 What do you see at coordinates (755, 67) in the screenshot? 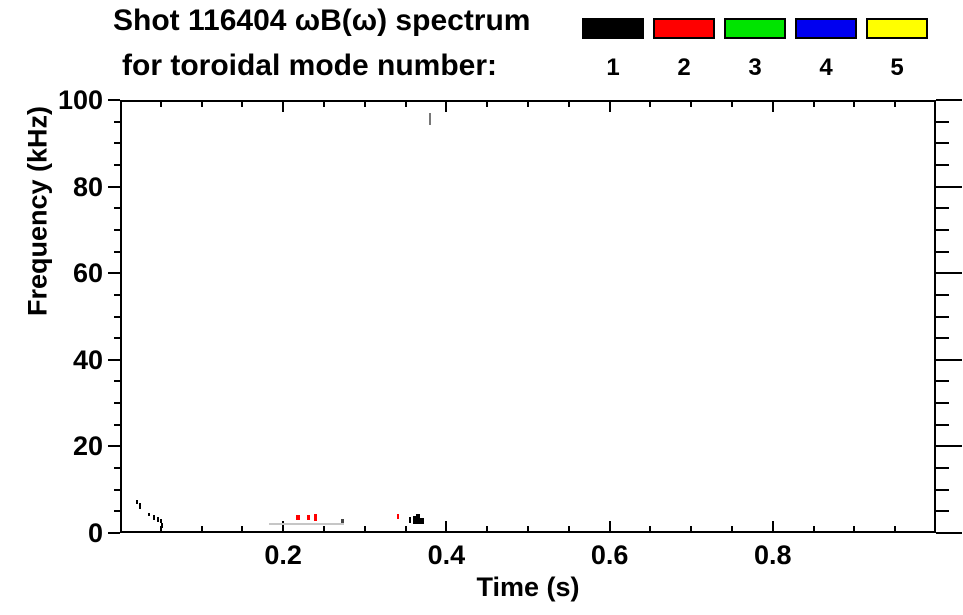
I see `legend-mode-label: 3` at bounding box center [755, 67].